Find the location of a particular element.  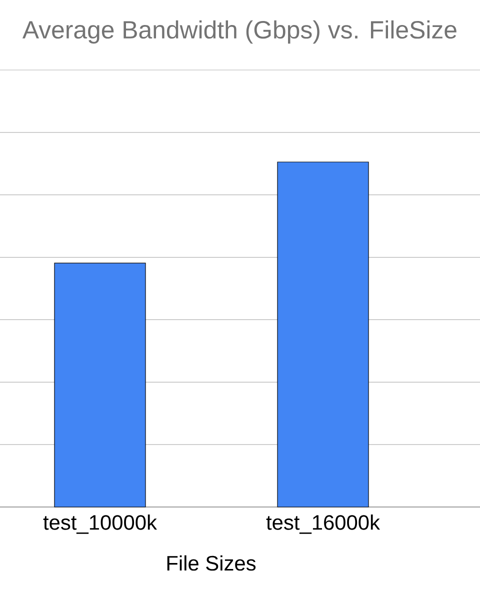

x-axis-title: File Sizes is located at coordinates (211, 563).